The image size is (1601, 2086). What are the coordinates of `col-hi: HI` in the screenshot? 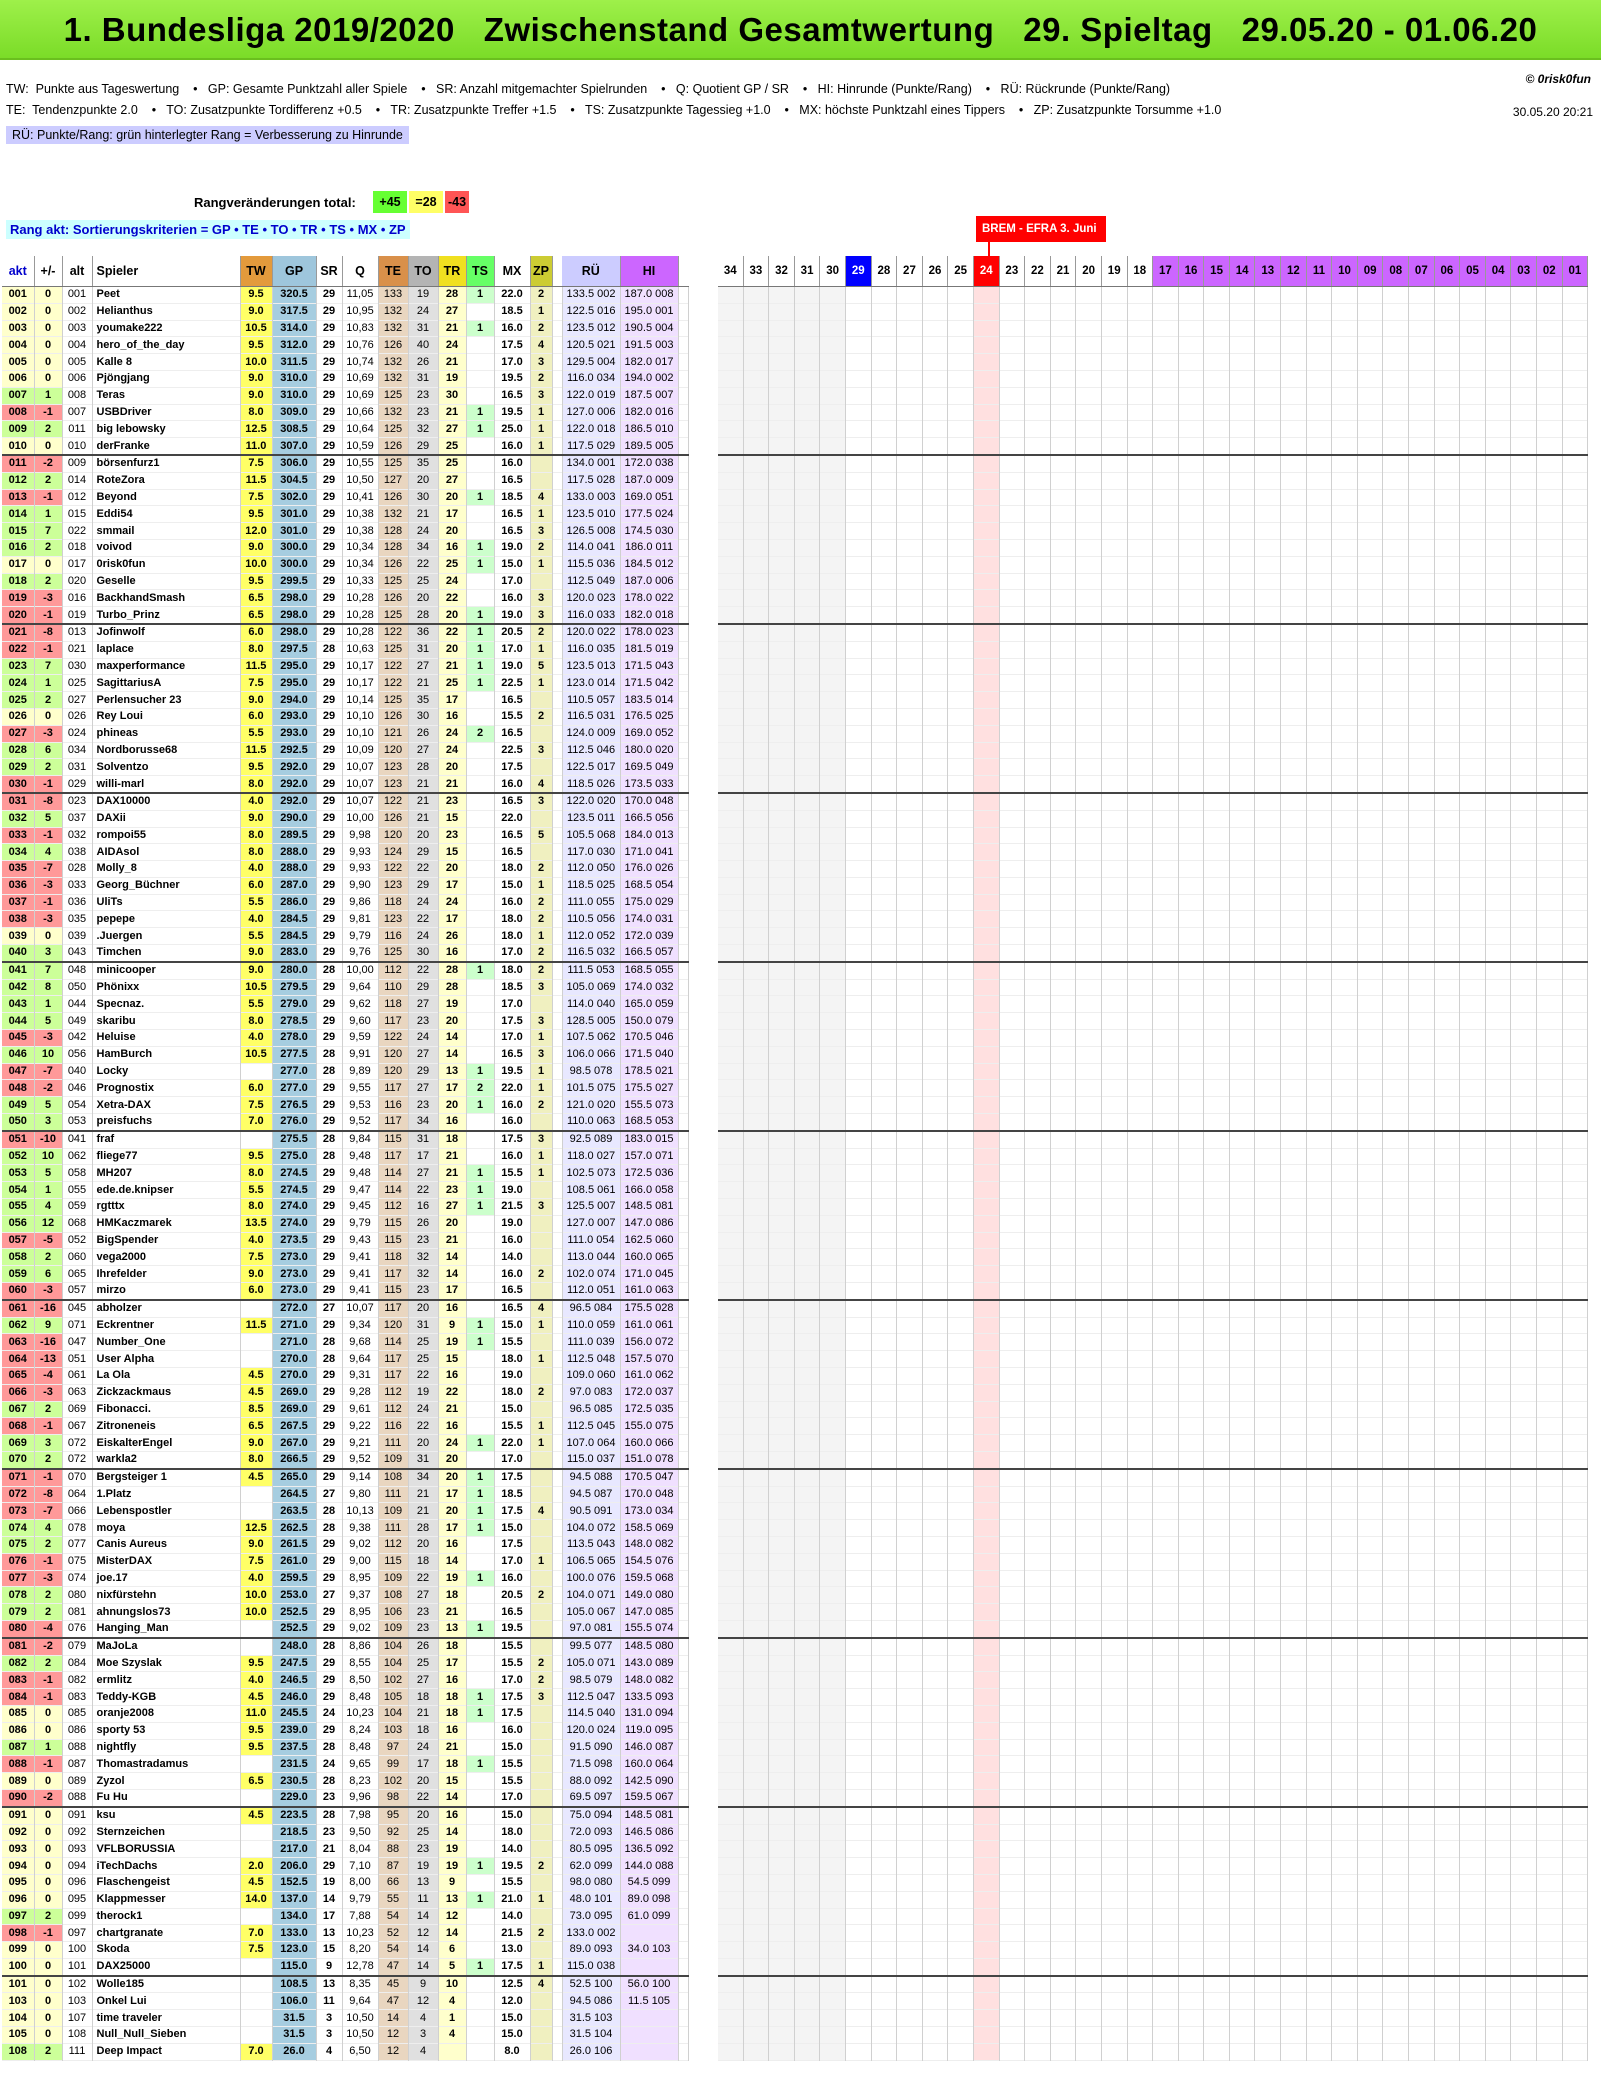 It's located at (649, 271).